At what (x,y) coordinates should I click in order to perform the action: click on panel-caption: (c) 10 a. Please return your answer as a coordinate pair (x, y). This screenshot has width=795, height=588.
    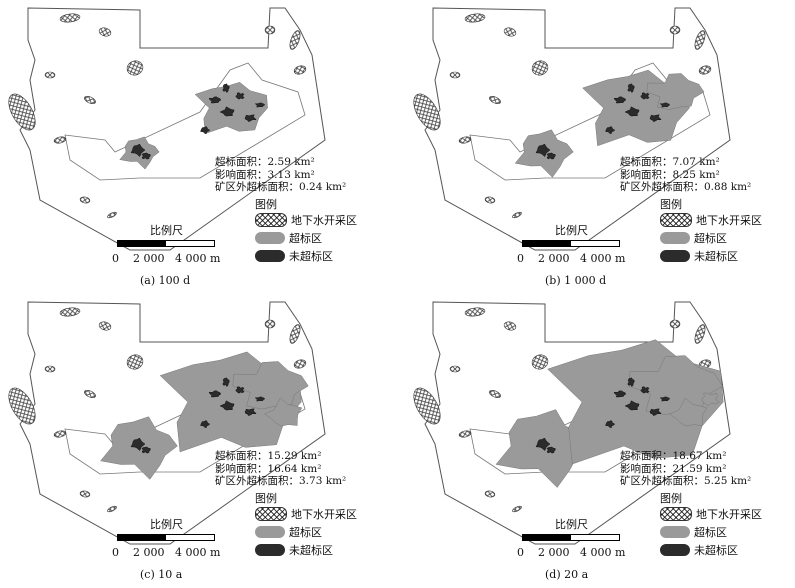
    Looking at the image, I should click on (161, 574).